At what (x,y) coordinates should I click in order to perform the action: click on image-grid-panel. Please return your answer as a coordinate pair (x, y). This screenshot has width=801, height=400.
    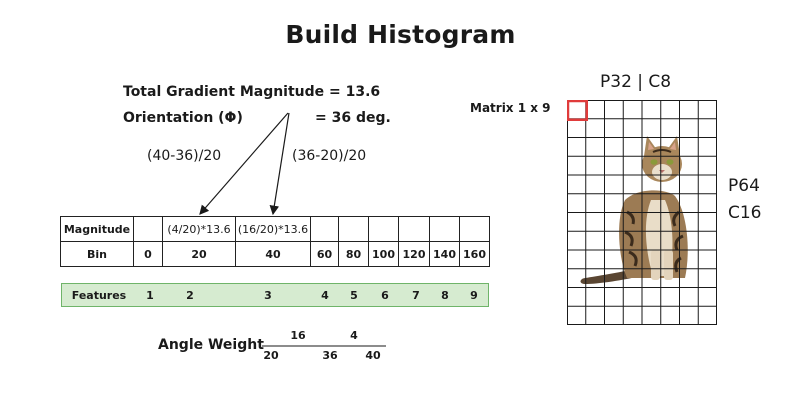
    Looking at the image, I should click on (642, 212).